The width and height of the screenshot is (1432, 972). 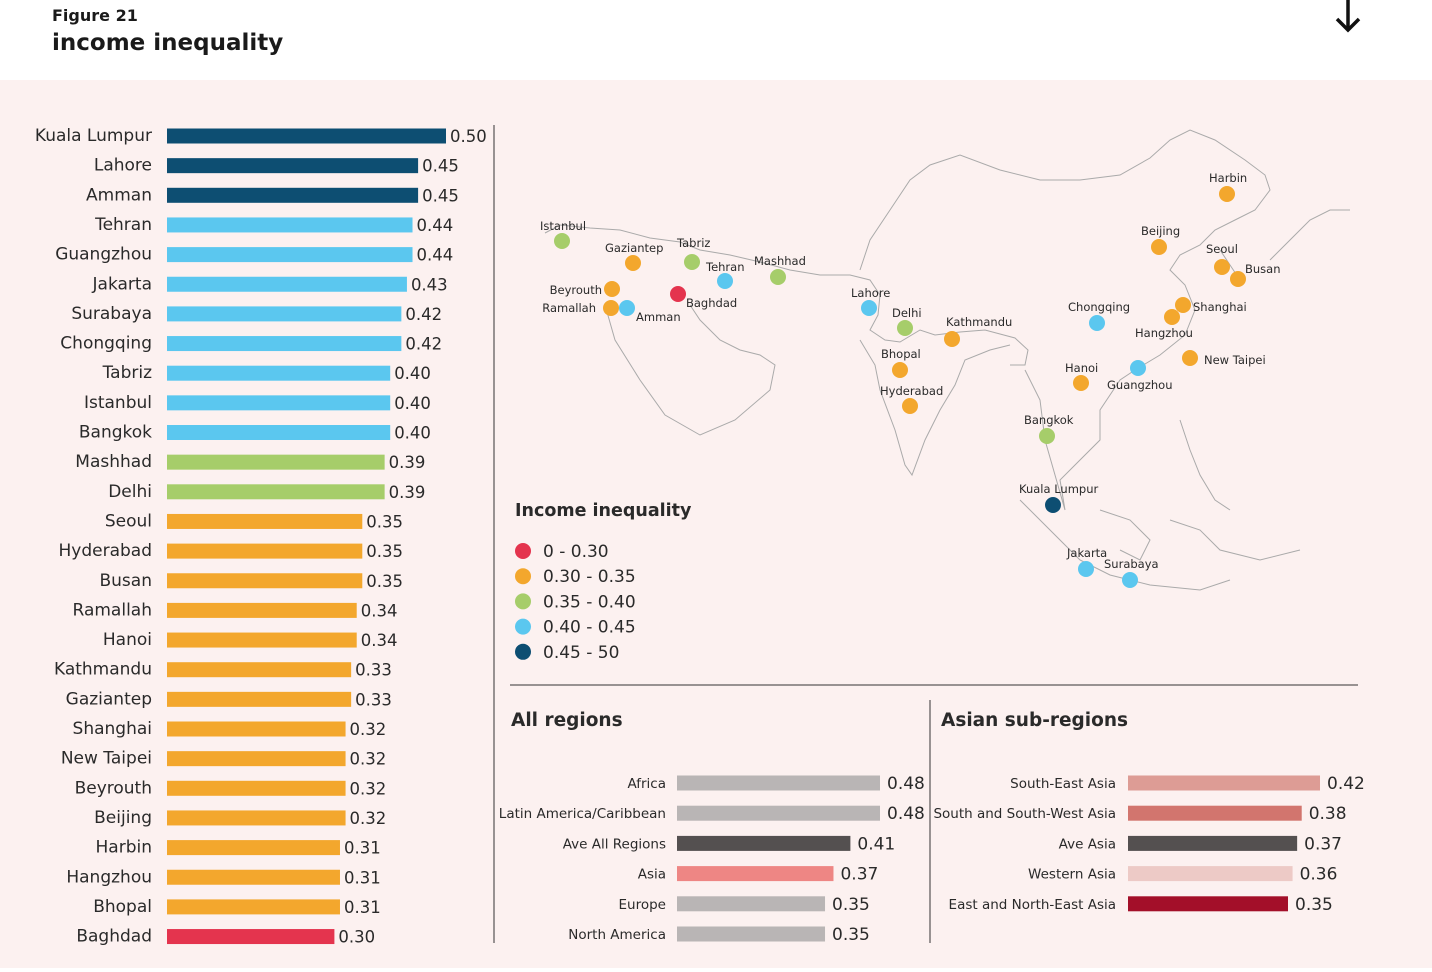 What do you see at coordinates (253, 907) in the screenshot?
I see `city-bar-bhopal` at bounding box center [253, 907].